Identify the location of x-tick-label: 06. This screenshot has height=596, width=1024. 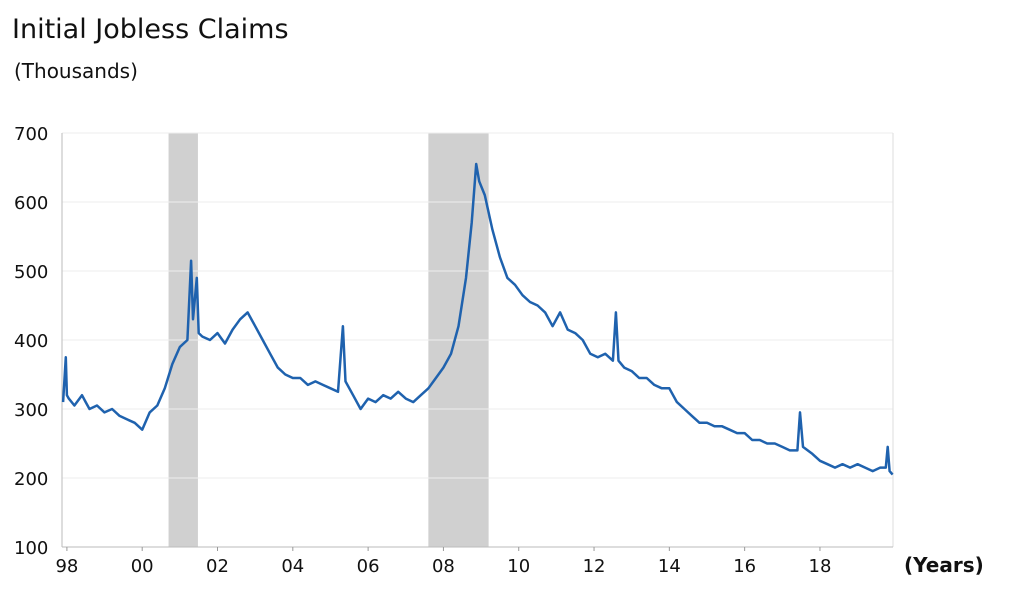
(368, 566).